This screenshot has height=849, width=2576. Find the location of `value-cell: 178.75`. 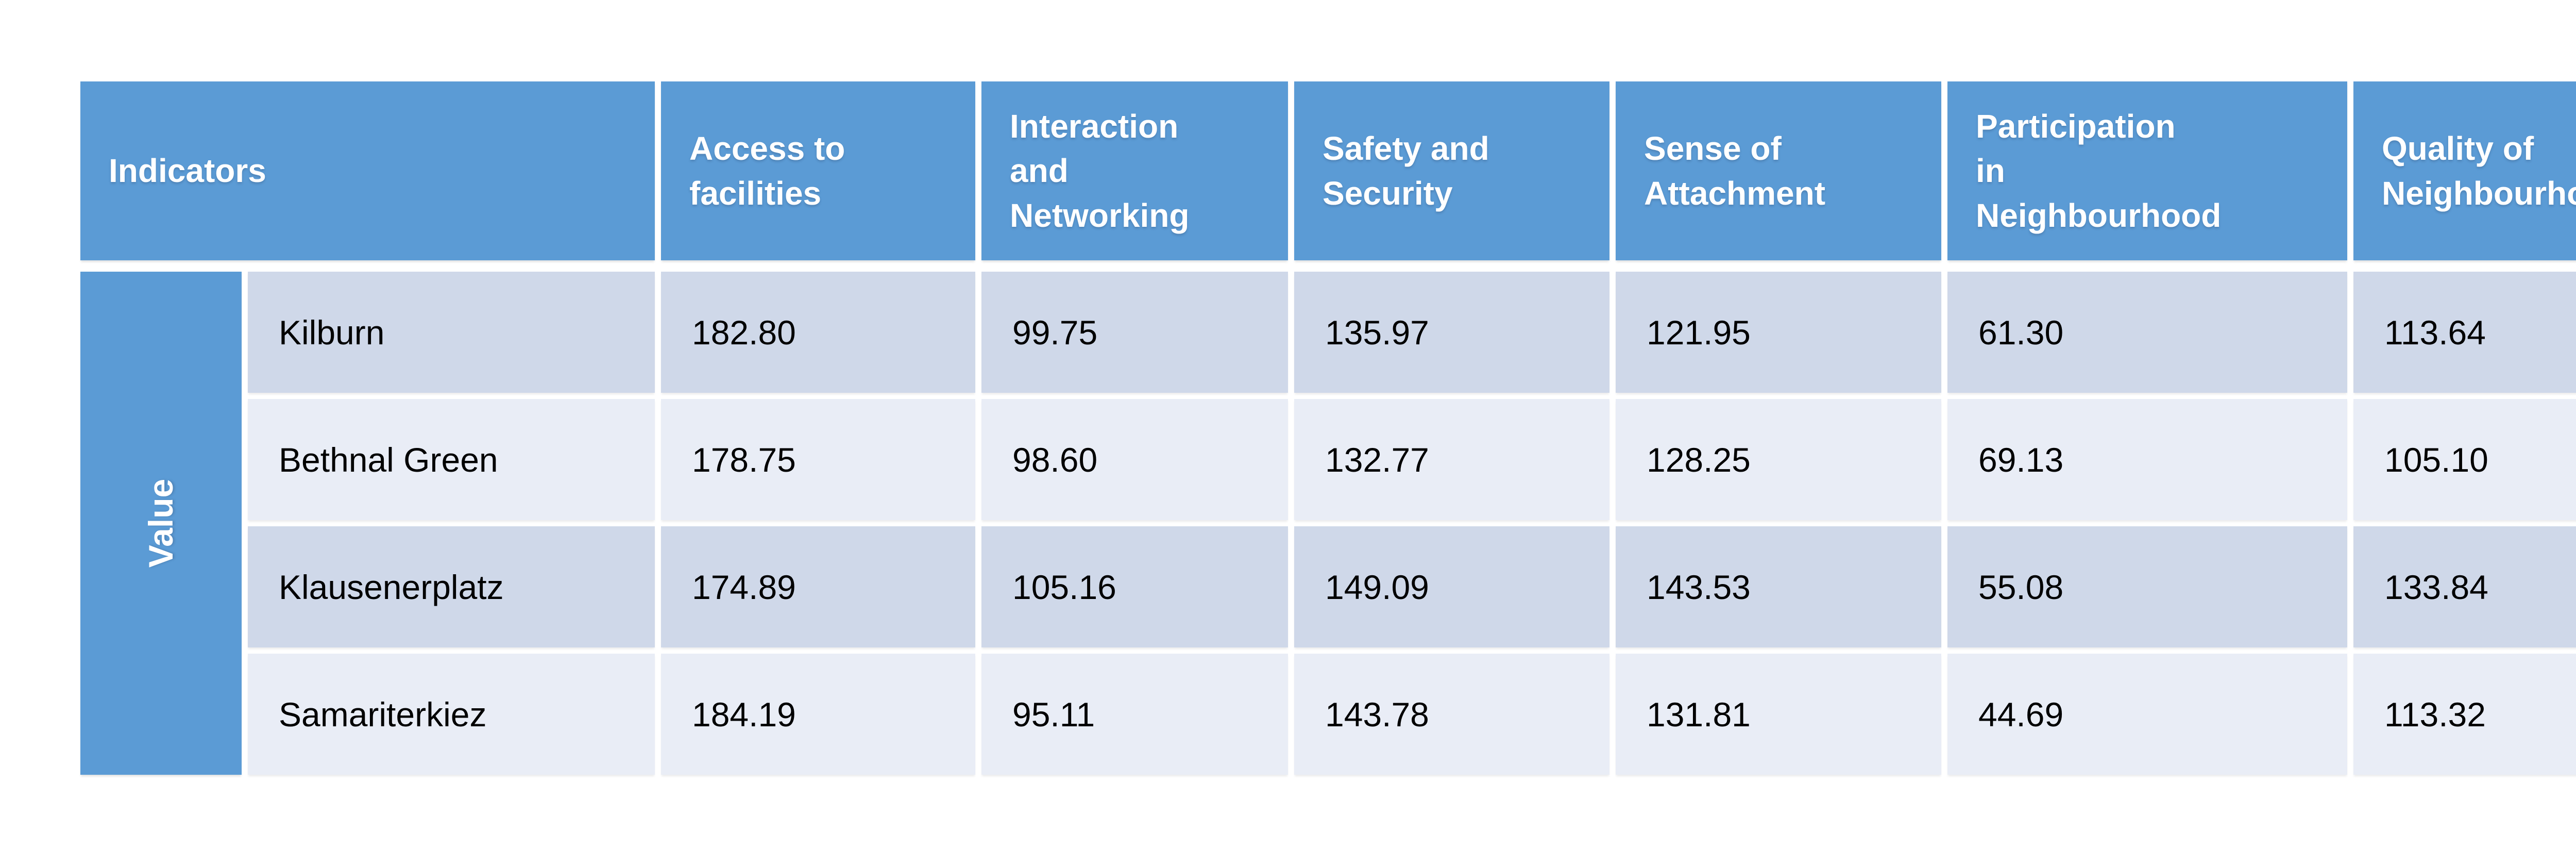

value-cell: 178.75 is located at coordinates (818, 460).